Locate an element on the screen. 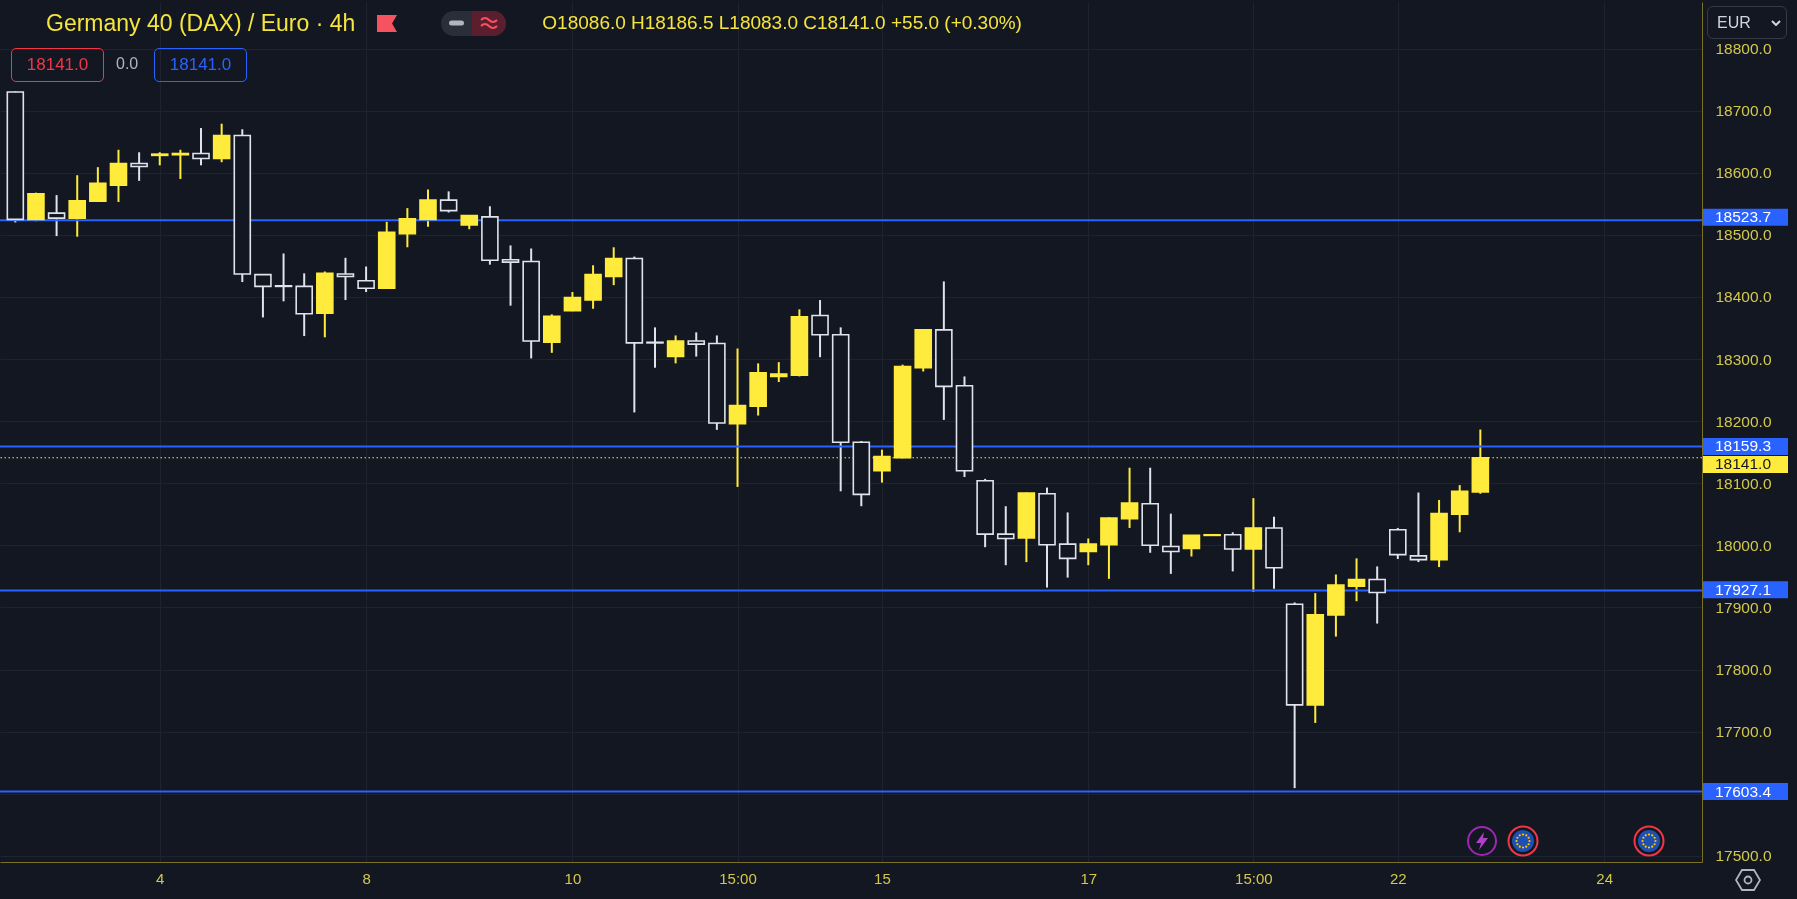 The image size is (1797, 899). y-tick-label: 18300.0 is located at coordinates (1743, 359).